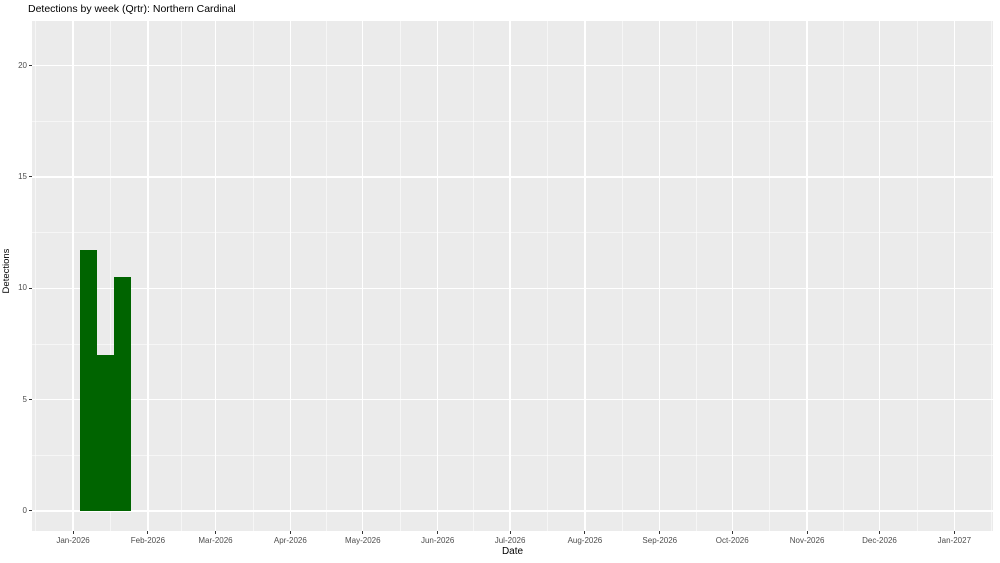 The width and height of the screenshot is (1000, 563). I want to click on y-tick-label: 10, so click(22, 288).